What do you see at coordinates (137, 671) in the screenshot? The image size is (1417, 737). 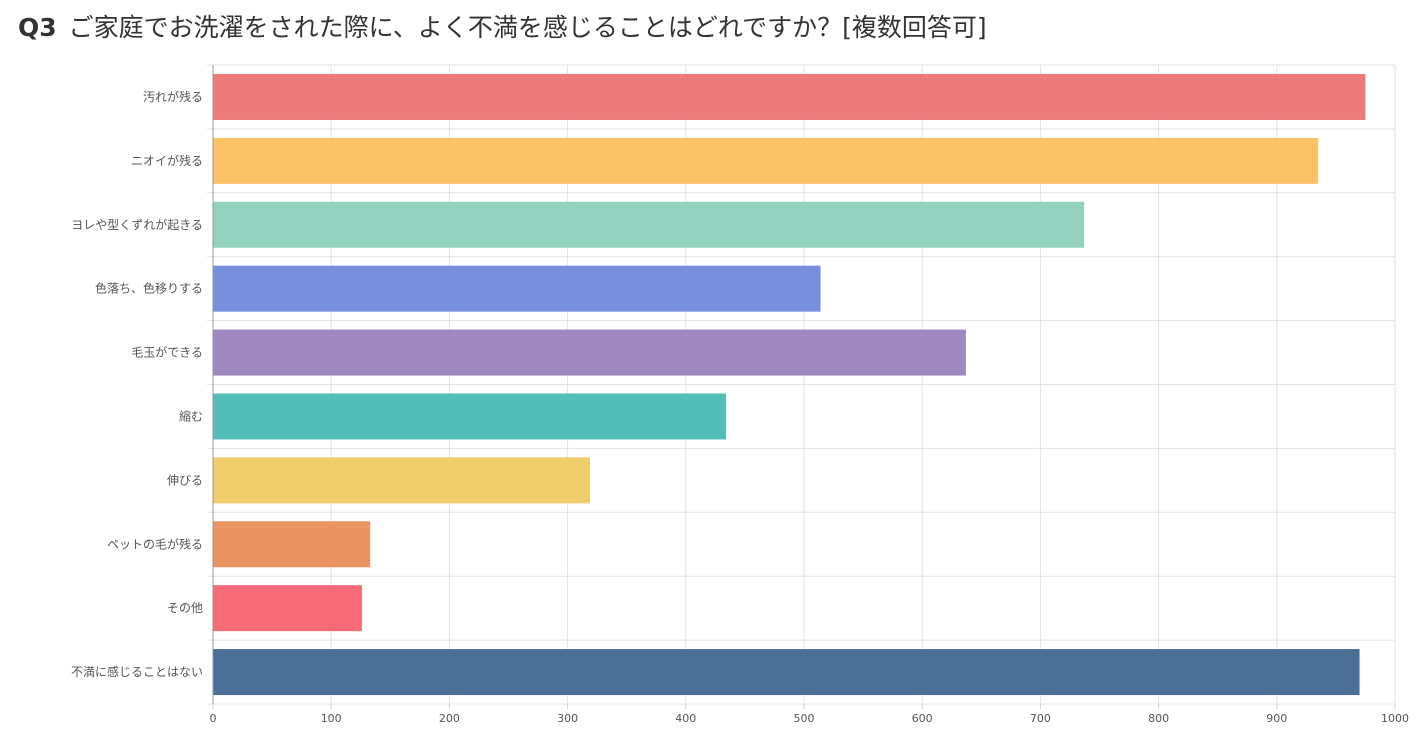 I see `category-label: 不満に感じることはない` at bounding box center [137, 671].